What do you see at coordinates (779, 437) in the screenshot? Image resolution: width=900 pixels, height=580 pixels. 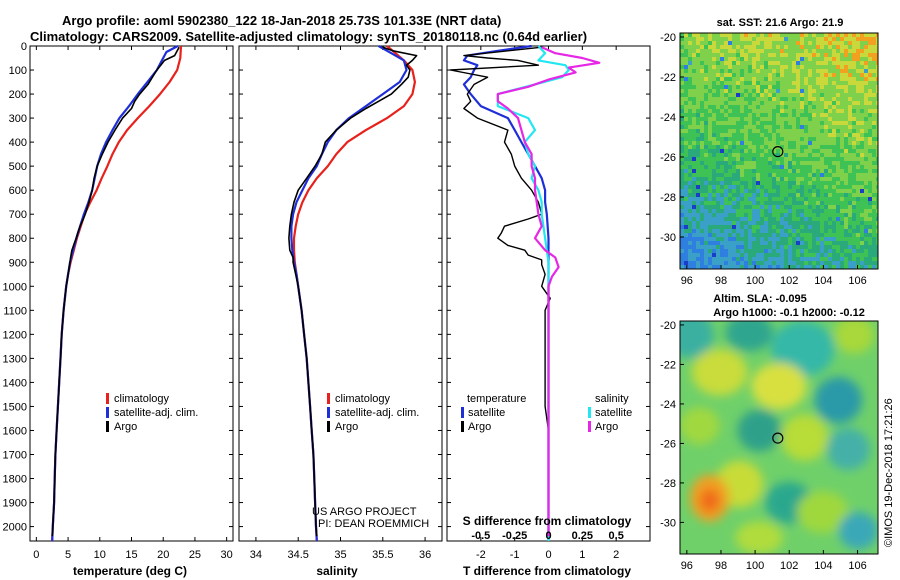 I see `sla-field` at bounding box center [779, 437].